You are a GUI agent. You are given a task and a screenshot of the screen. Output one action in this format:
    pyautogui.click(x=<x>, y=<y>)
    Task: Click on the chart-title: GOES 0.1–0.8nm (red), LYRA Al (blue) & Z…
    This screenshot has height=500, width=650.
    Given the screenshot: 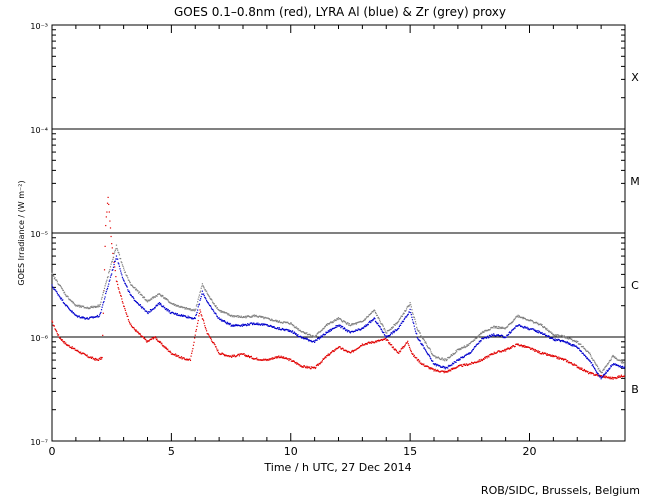 What is the action you would take?
    pyautogui.click(x=340, y=12)
    